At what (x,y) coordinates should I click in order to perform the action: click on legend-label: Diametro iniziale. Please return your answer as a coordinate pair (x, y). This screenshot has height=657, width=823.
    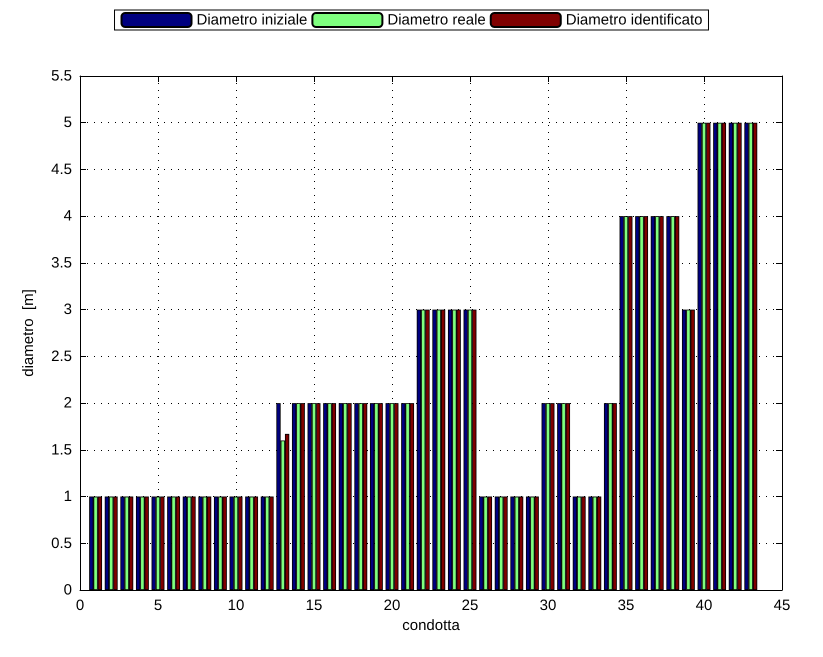
    Looking at the image, I should click on (252, 20).